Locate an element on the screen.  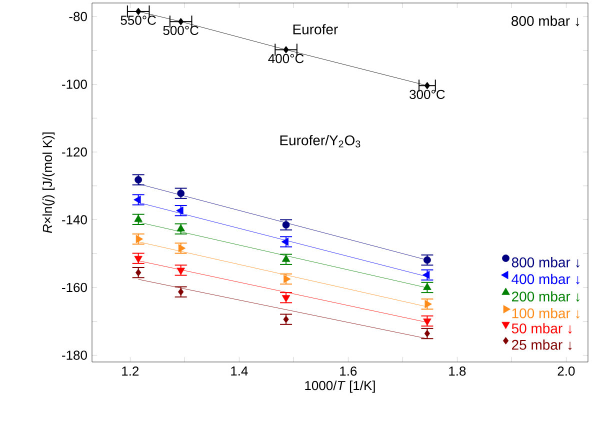
annotation: 400°C is located at coordinates (286, 59).